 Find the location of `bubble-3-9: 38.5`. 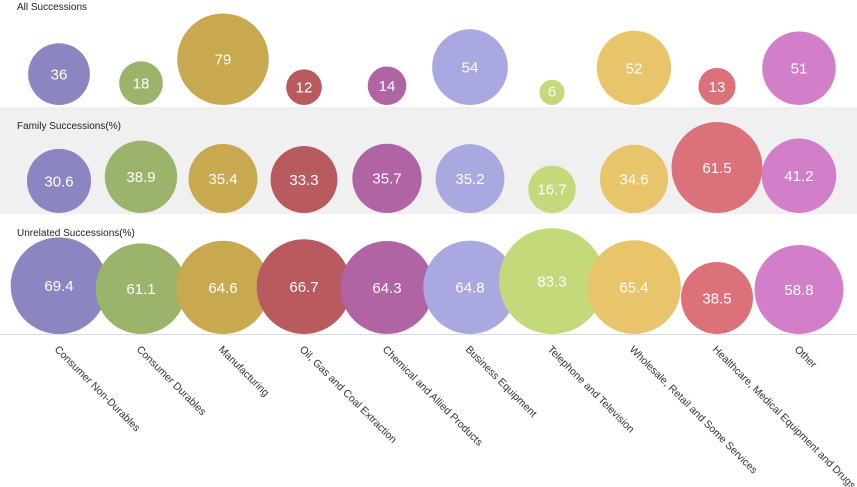

bubble-3-9: 38.5 is located at coordinates (717, 298).